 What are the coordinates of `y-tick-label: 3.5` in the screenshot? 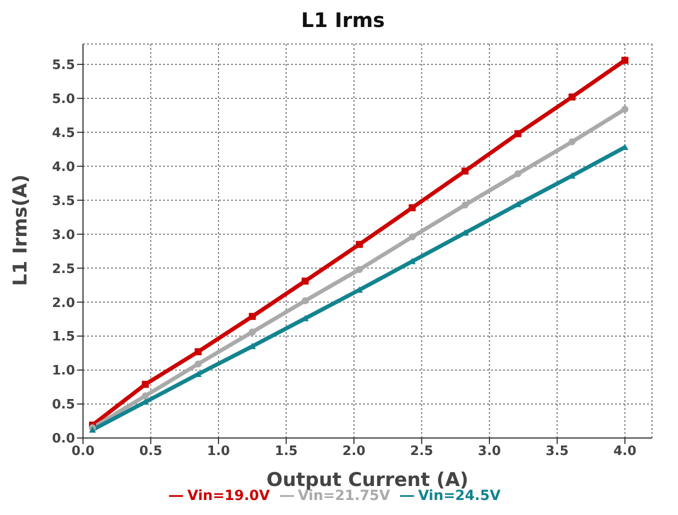 It's located at (63, 201).